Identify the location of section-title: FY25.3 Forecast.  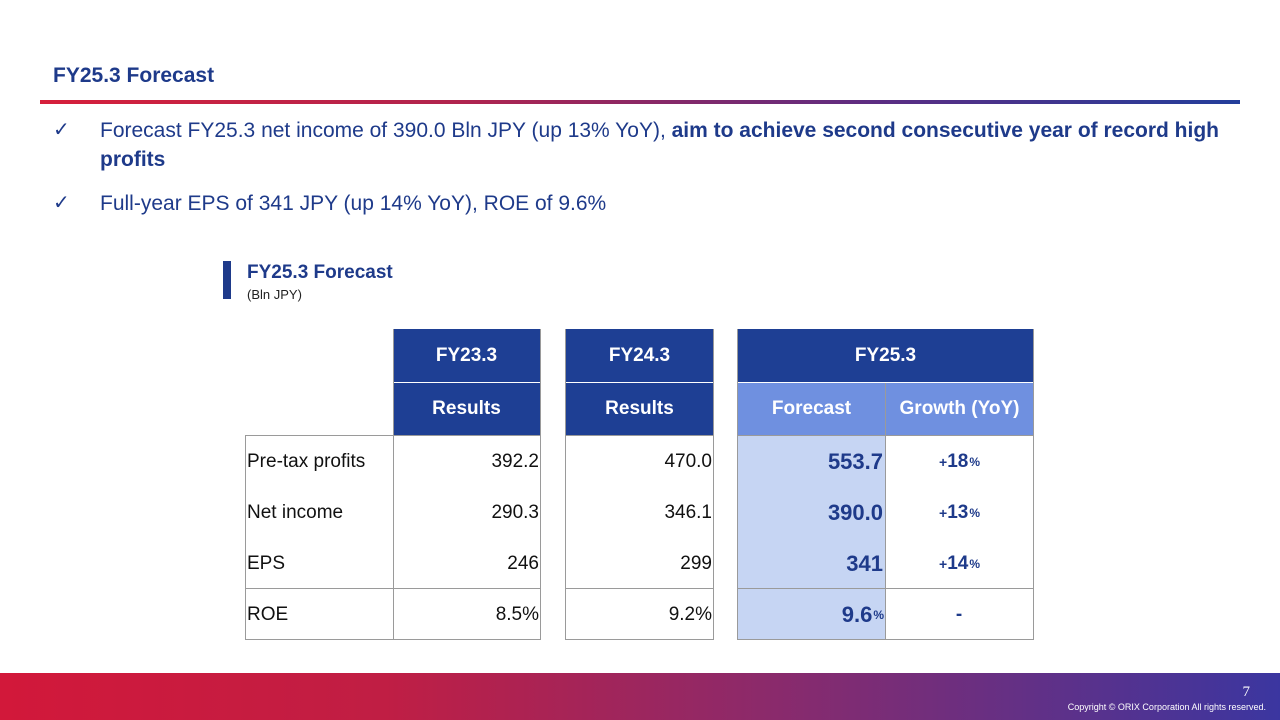
(320, 272).